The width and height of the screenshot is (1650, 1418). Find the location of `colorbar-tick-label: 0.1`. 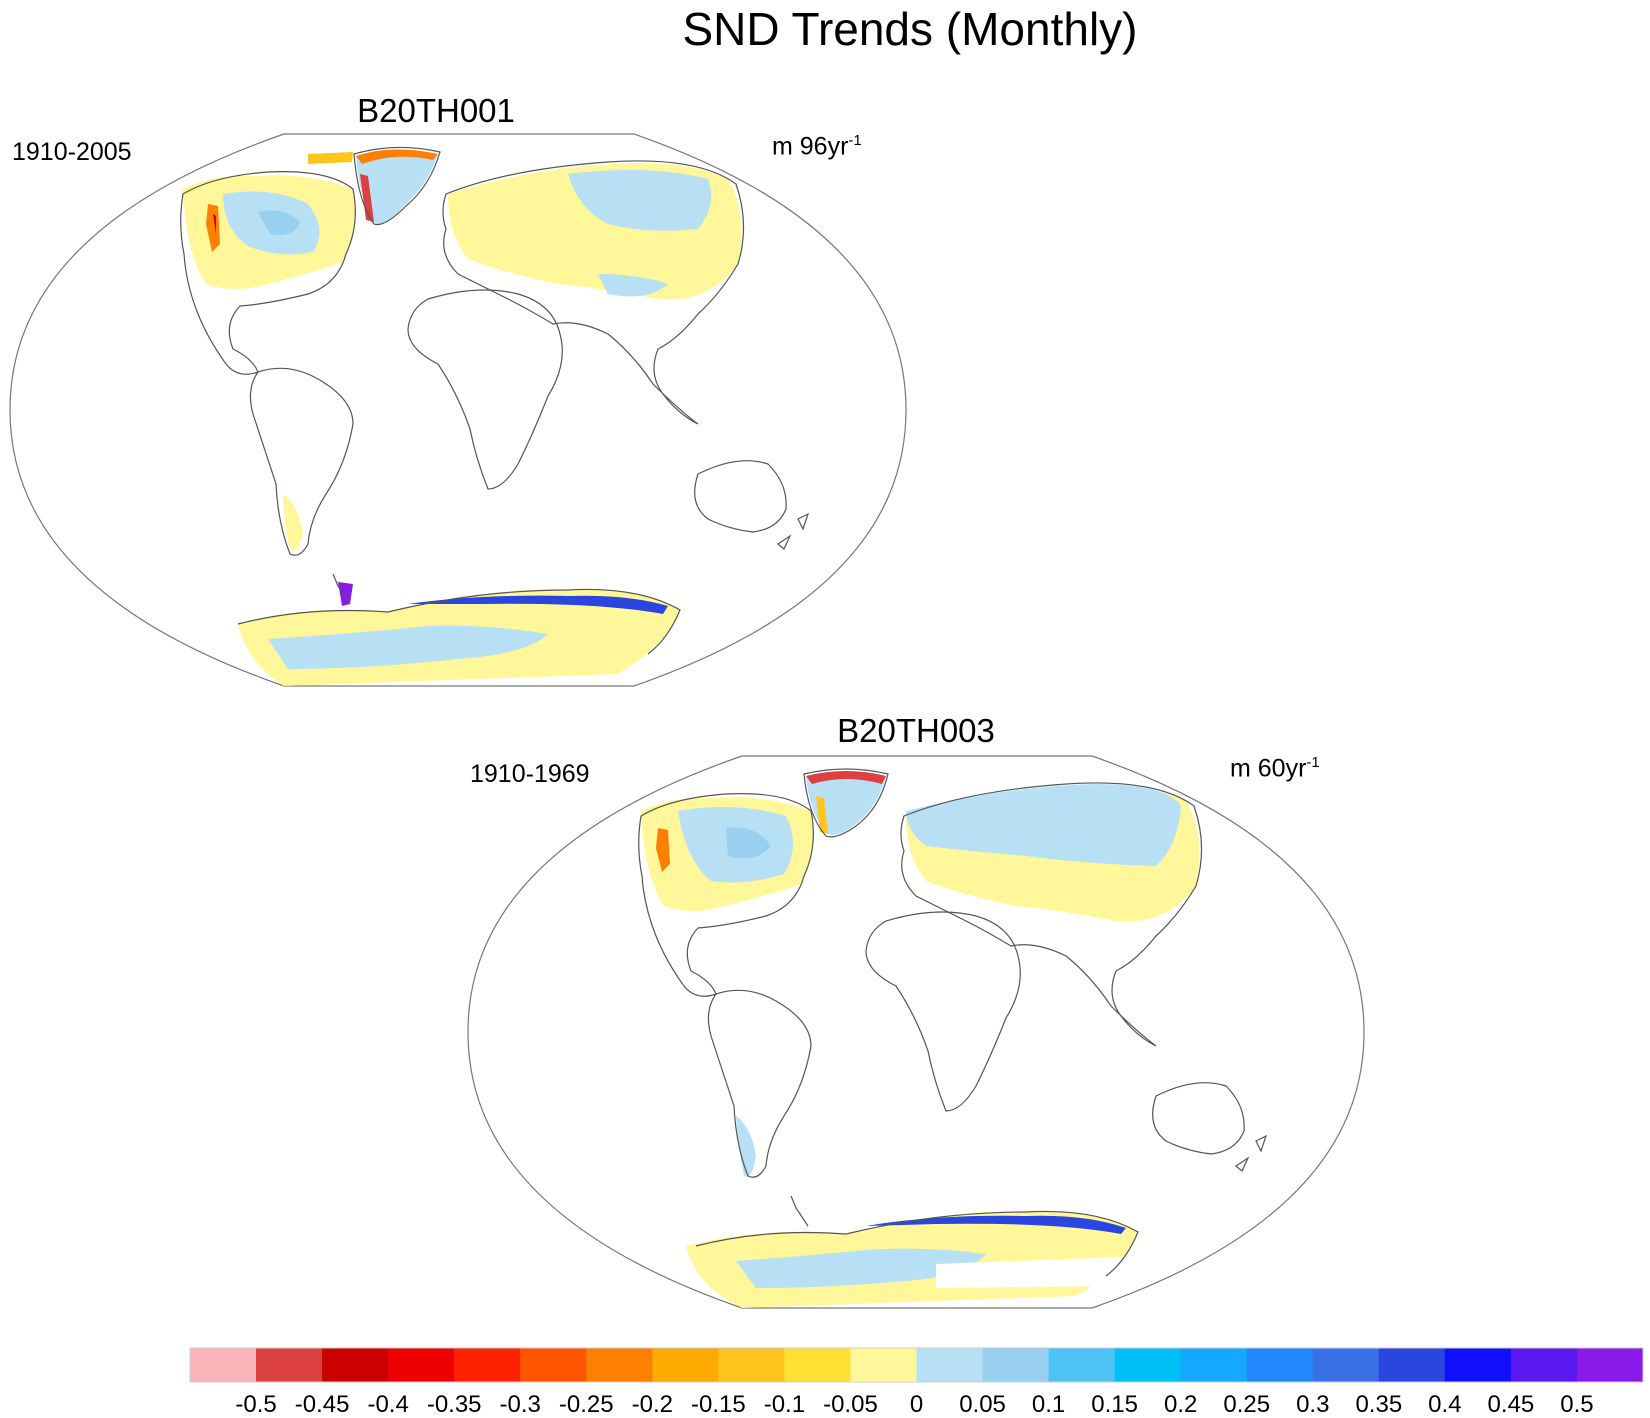

colorbar-tick-label: 0.1 is located at coordinates (1048, 1404).